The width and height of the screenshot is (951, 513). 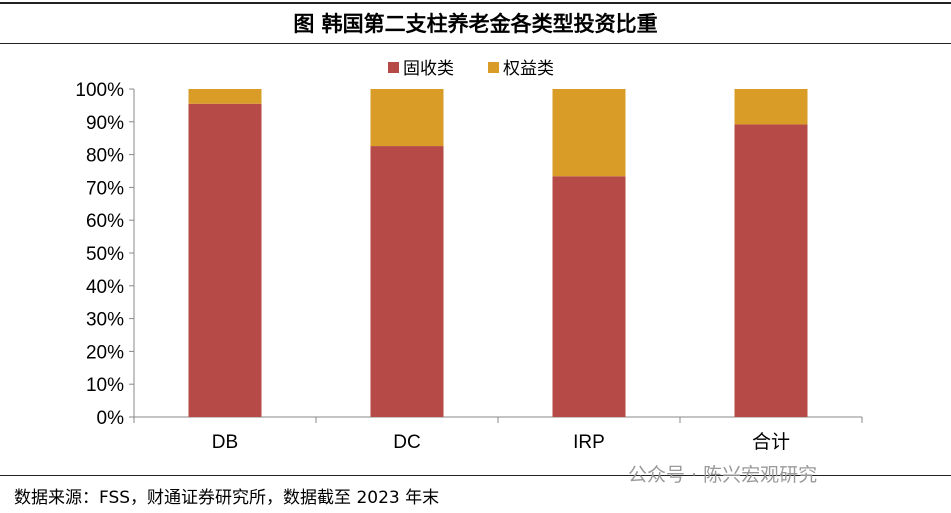 What do you see at coordinates (99, 90) in the screenshot?
I see `y-tick-label: 100%` at bounding box center [99, 90].